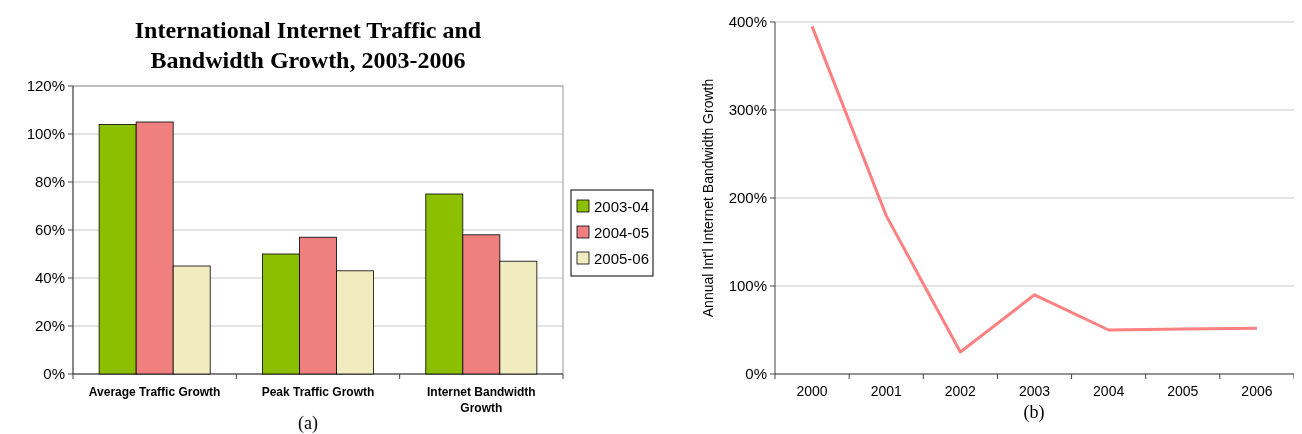 Image resolution: width=1302 pixels, height=434 pixels. I want to click on legend-label: 2003-04, so click(622, 206).